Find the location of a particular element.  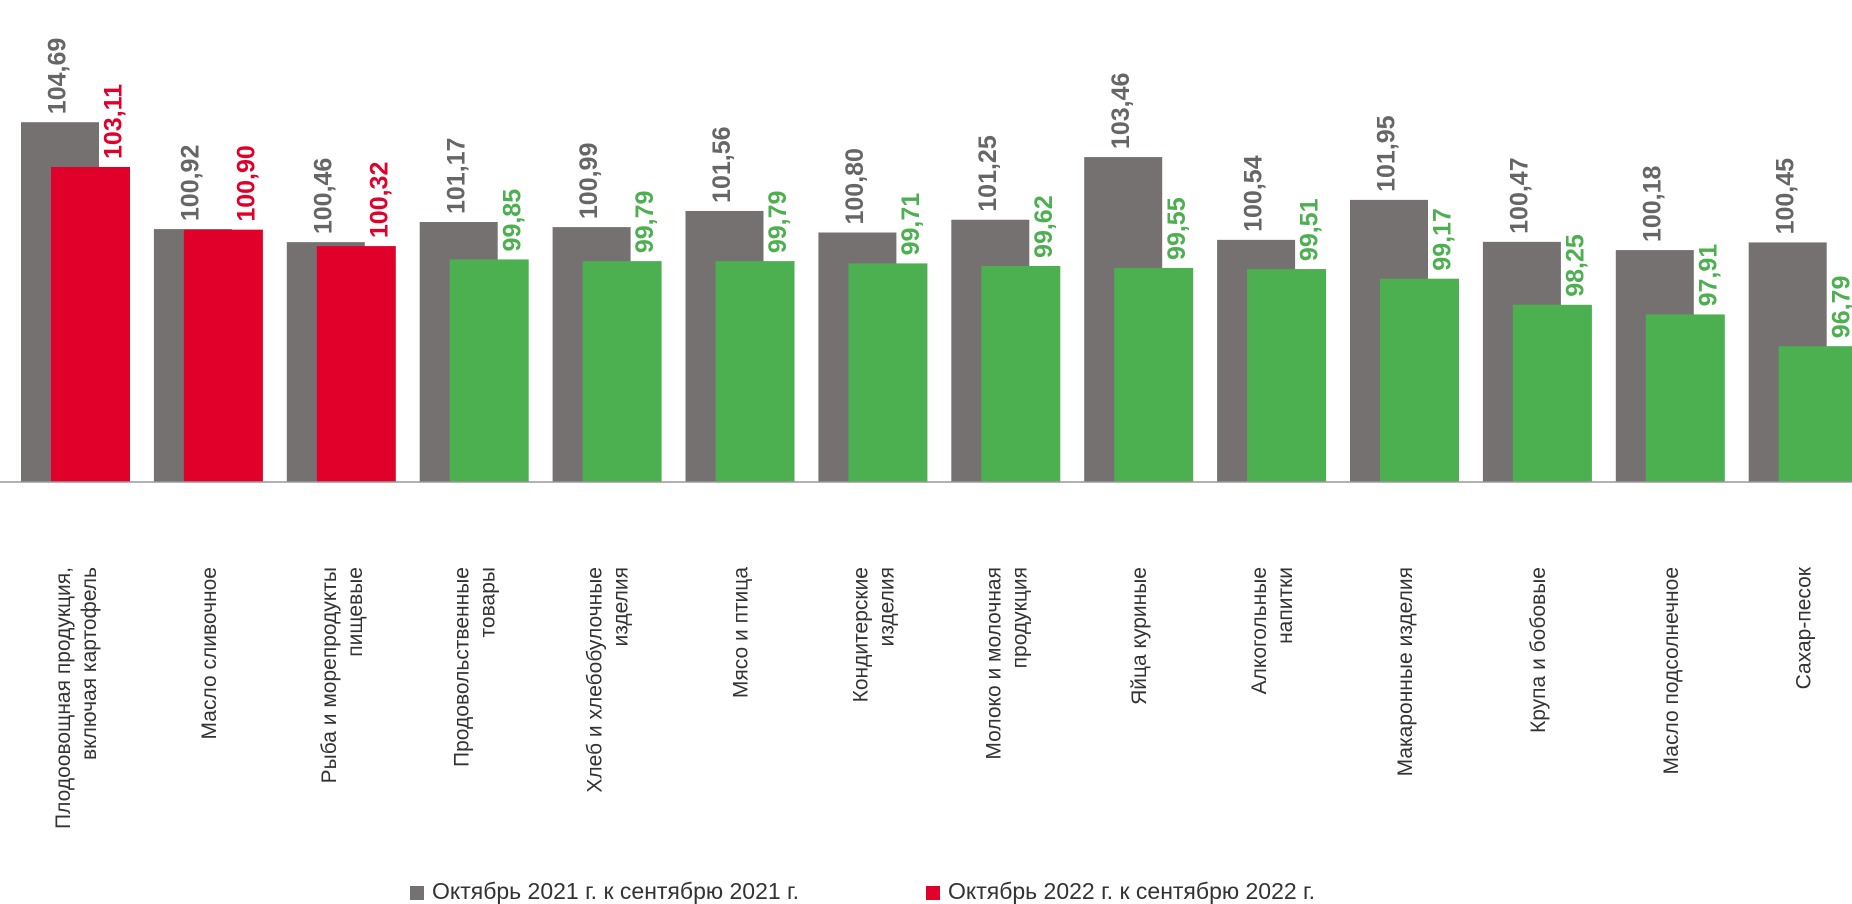

value-label: 99,17 is located at coordinates (1443, 239).